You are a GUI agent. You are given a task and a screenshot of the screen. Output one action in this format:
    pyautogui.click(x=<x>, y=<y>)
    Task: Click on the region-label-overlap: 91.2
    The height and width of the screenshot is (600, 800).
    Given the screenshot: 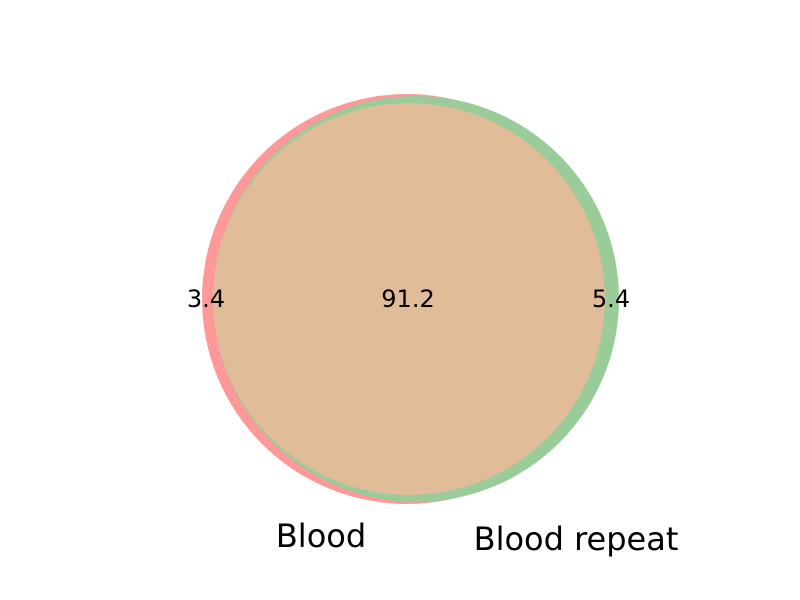 What is the action you would take?
    pyautogui.click(x=407, y=299)
    